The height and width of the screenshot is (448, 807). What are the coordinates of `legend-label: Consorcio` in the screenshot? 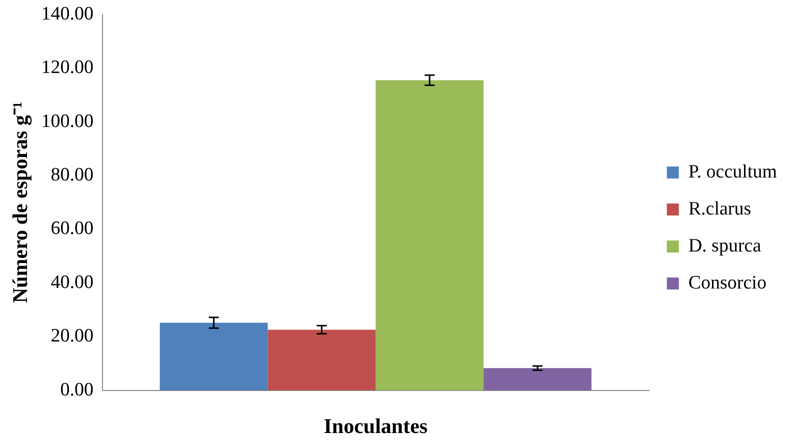 It's located at (727, 283).